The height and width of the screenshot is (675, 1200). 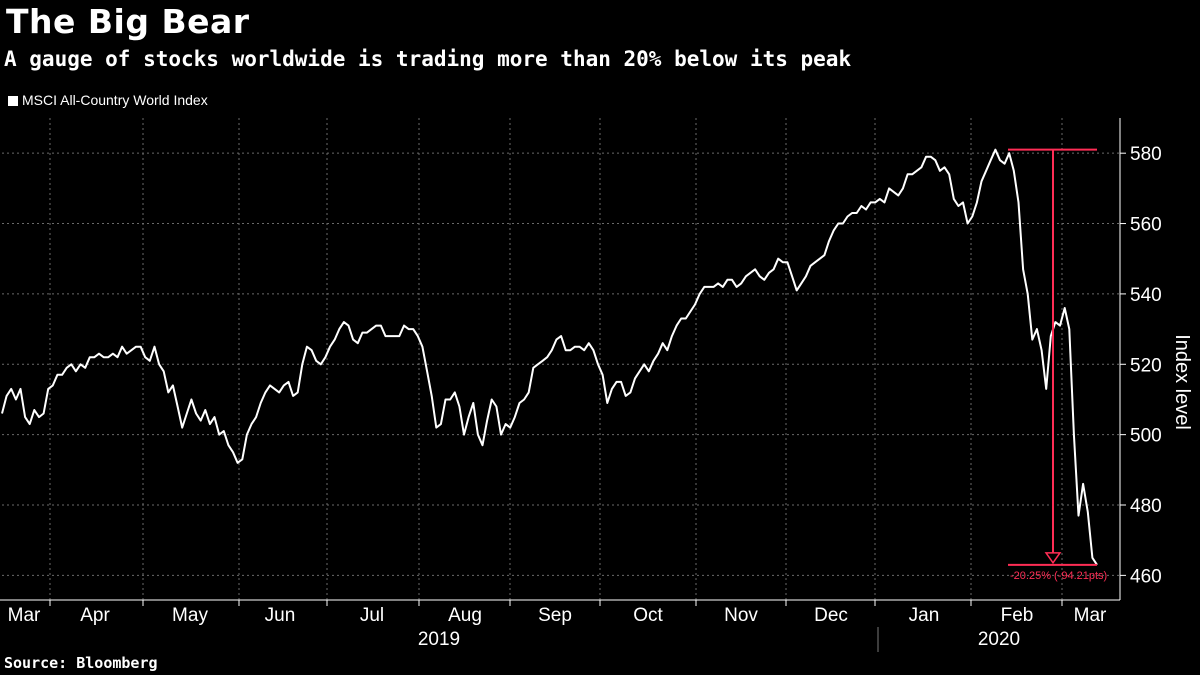 I want to click on x-tick-label: Nov, so click(x=741, y=615).